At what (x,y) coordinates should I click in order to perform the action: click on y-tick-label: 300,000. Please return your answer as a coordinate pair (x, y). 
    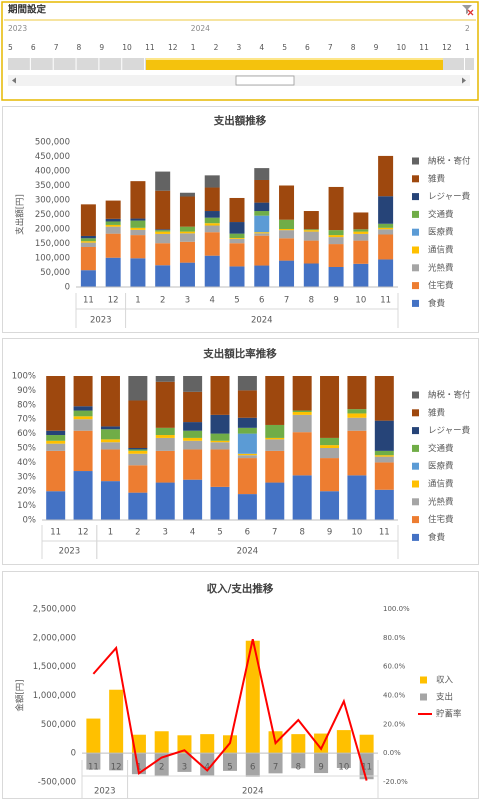
    Looking at the image, I should click on (52, 201).